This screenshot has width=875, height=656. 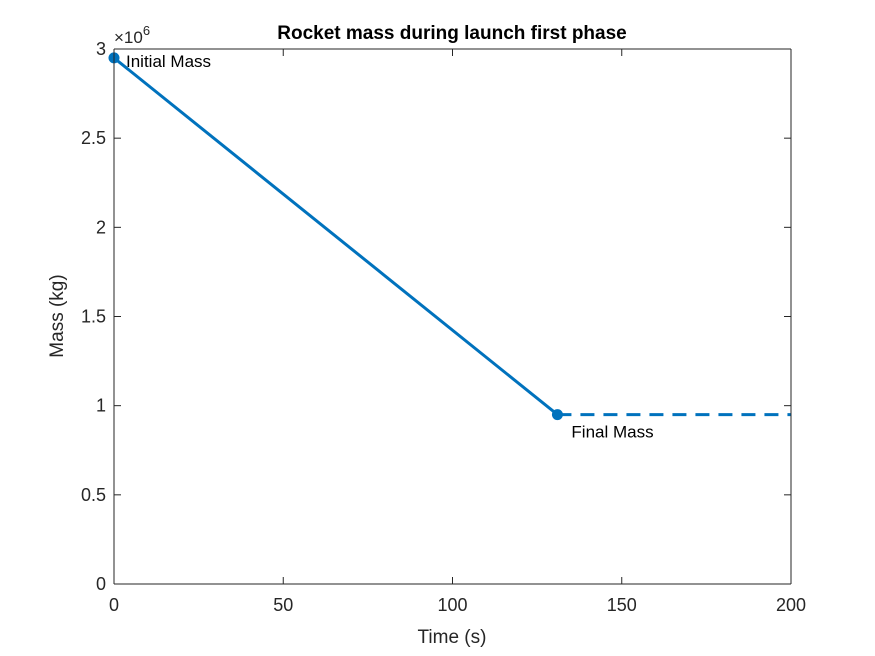 I want to click on y-exponent-label: ×10⁶, so click(x=132, y=35).